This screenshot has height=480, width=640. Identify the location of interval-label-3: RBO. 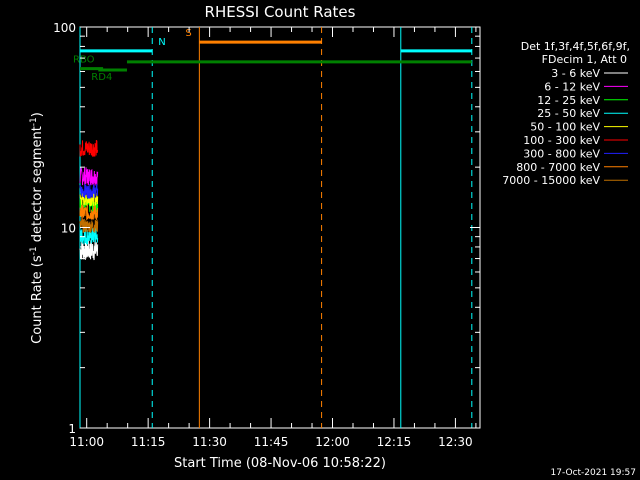
(84, 60).